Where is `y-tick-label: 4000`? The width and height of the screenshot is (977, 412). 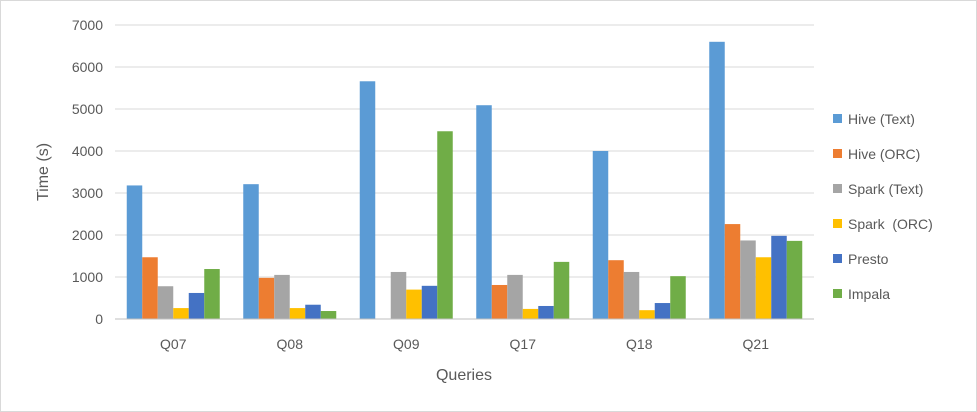 y-tick-label: 4000 is located at coordinates (87, 151).